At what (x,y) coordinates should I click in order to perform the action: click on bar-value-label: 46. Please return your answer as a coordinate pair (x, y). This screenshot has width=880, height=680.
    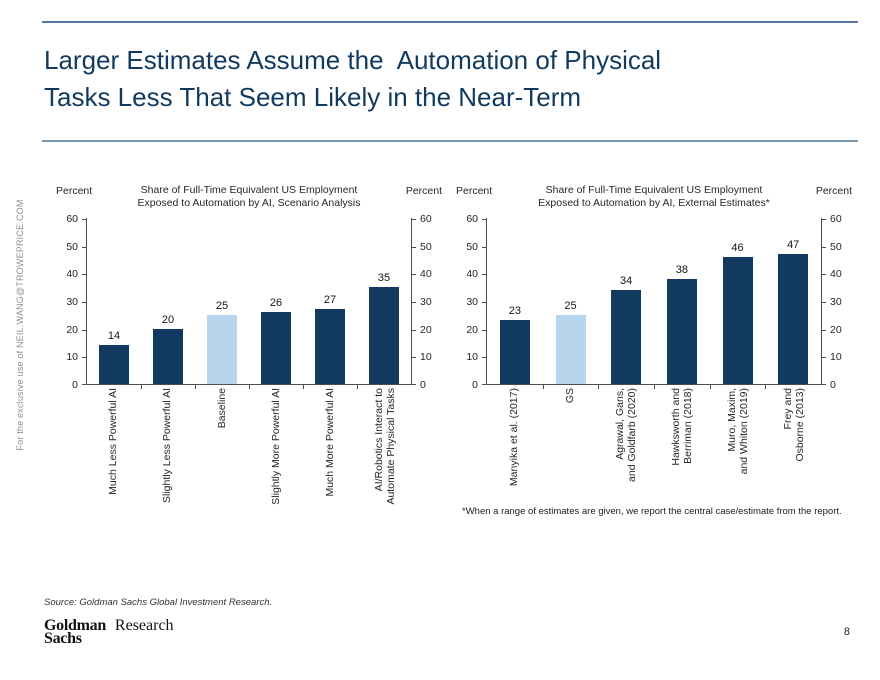
    Looking at the image, I should click on (737, 247).